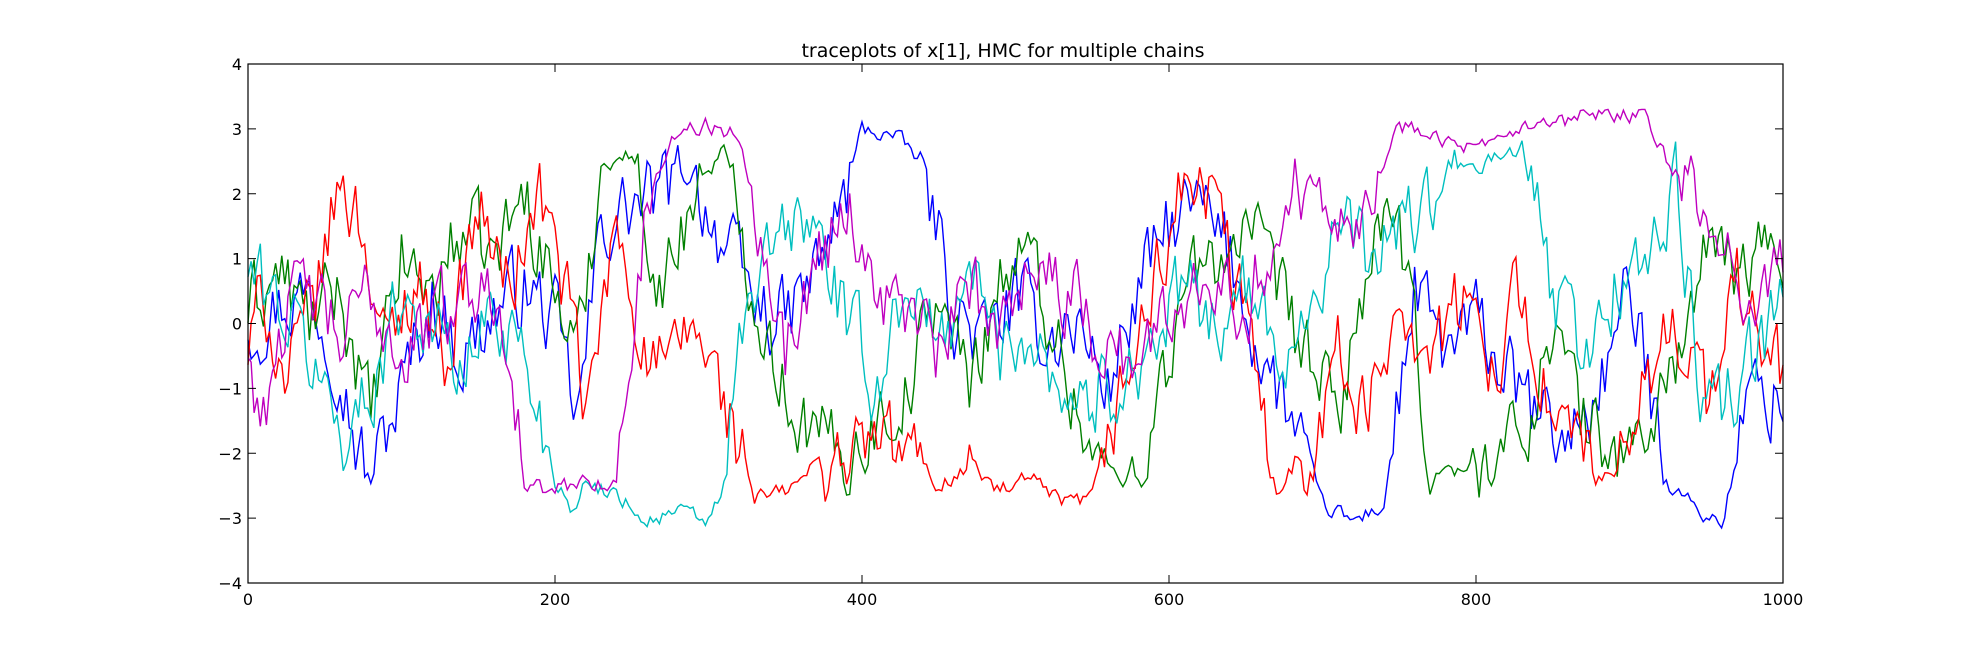  I want to click on y-tick-label: 0, so click(237, 324).